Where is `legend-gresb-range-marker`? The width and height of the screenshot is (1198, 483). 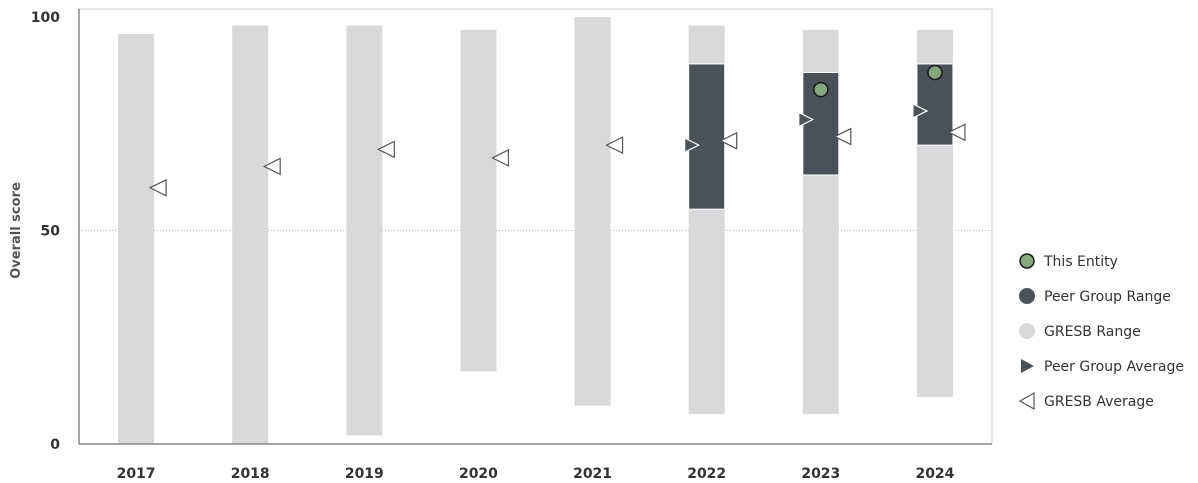 legend-gresb-range-marker is located at coordinates (1027, 331).